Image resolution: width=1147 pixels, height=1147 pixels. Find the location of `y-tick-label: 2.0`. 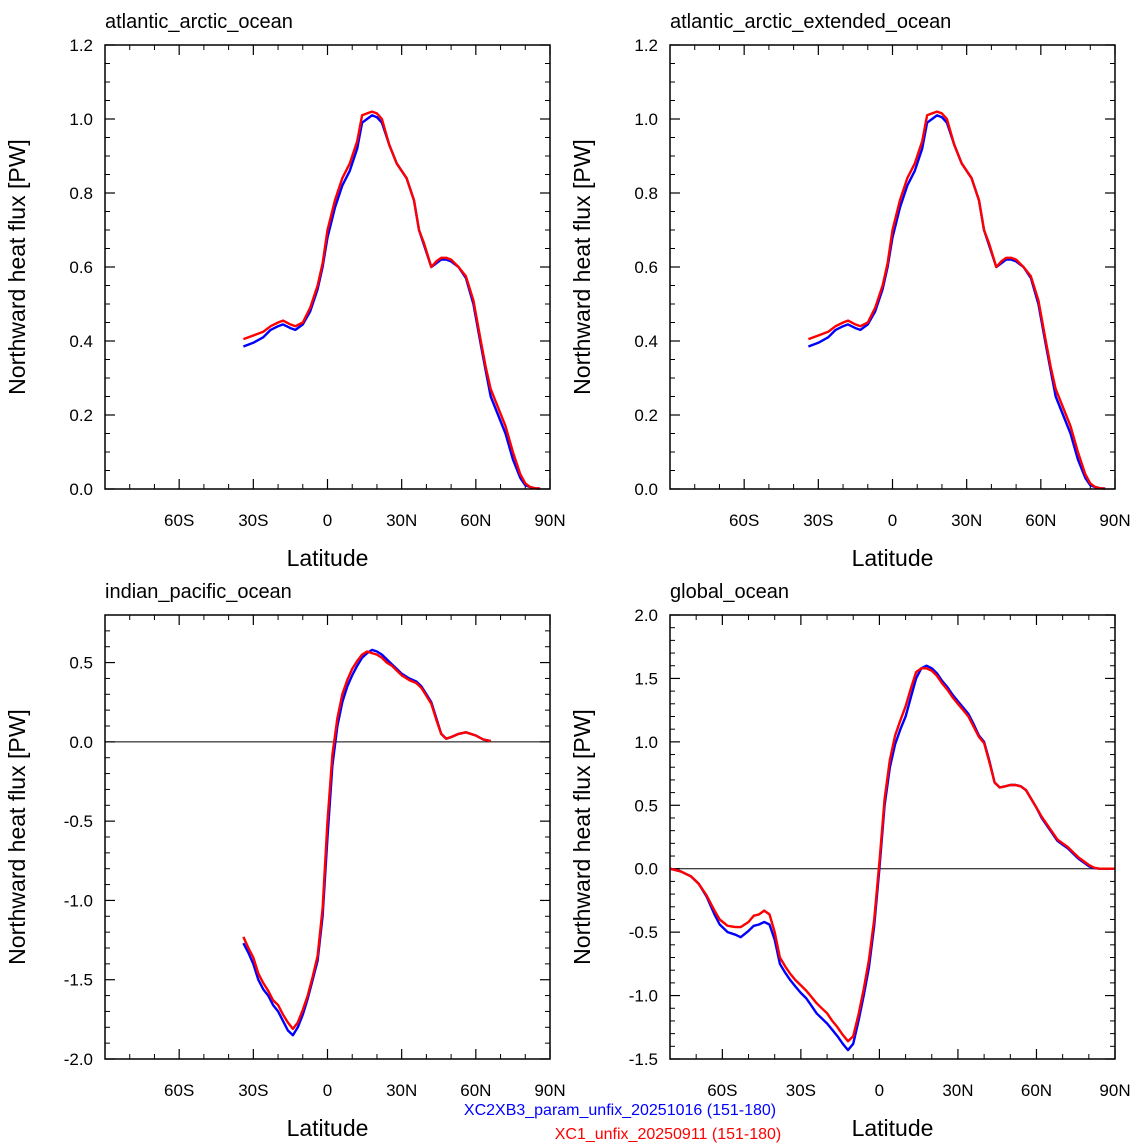

y-tick-label: 2.0 is located at coordinates (646, 615).